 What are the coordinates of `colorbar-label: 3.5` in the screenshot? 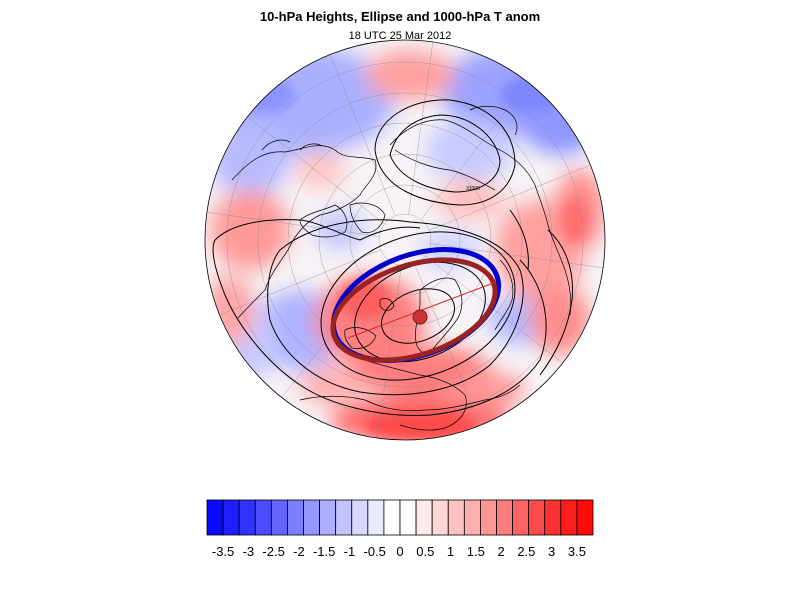 It's located at (577, 551).